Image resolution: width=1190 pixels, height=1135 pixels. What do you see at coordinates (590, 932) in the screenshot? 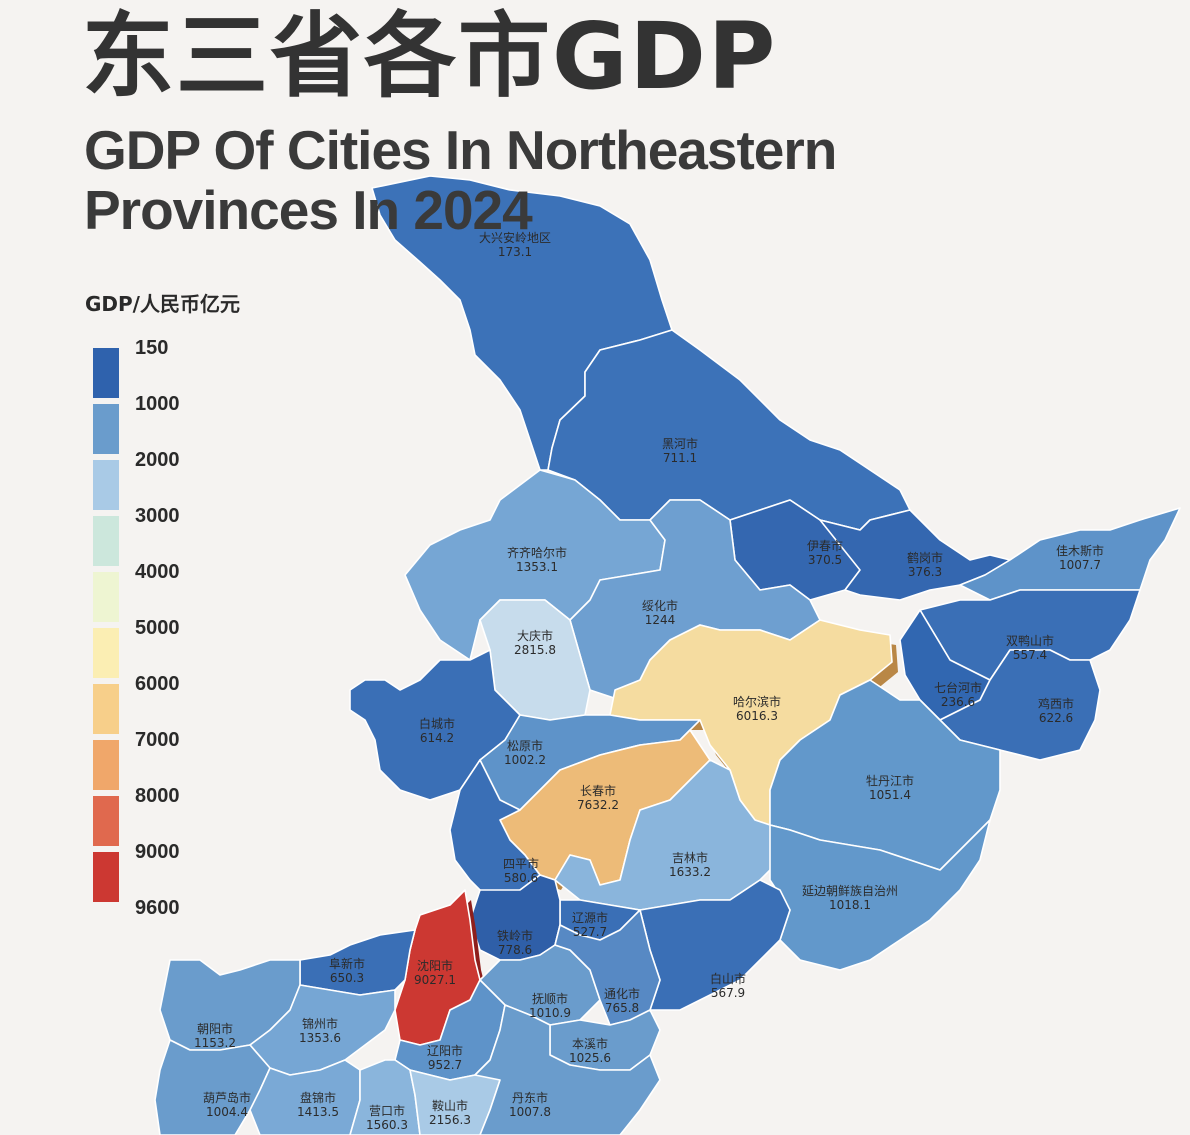
I see `city-gdp-label: 527.7` at bounding box center [590, 932].